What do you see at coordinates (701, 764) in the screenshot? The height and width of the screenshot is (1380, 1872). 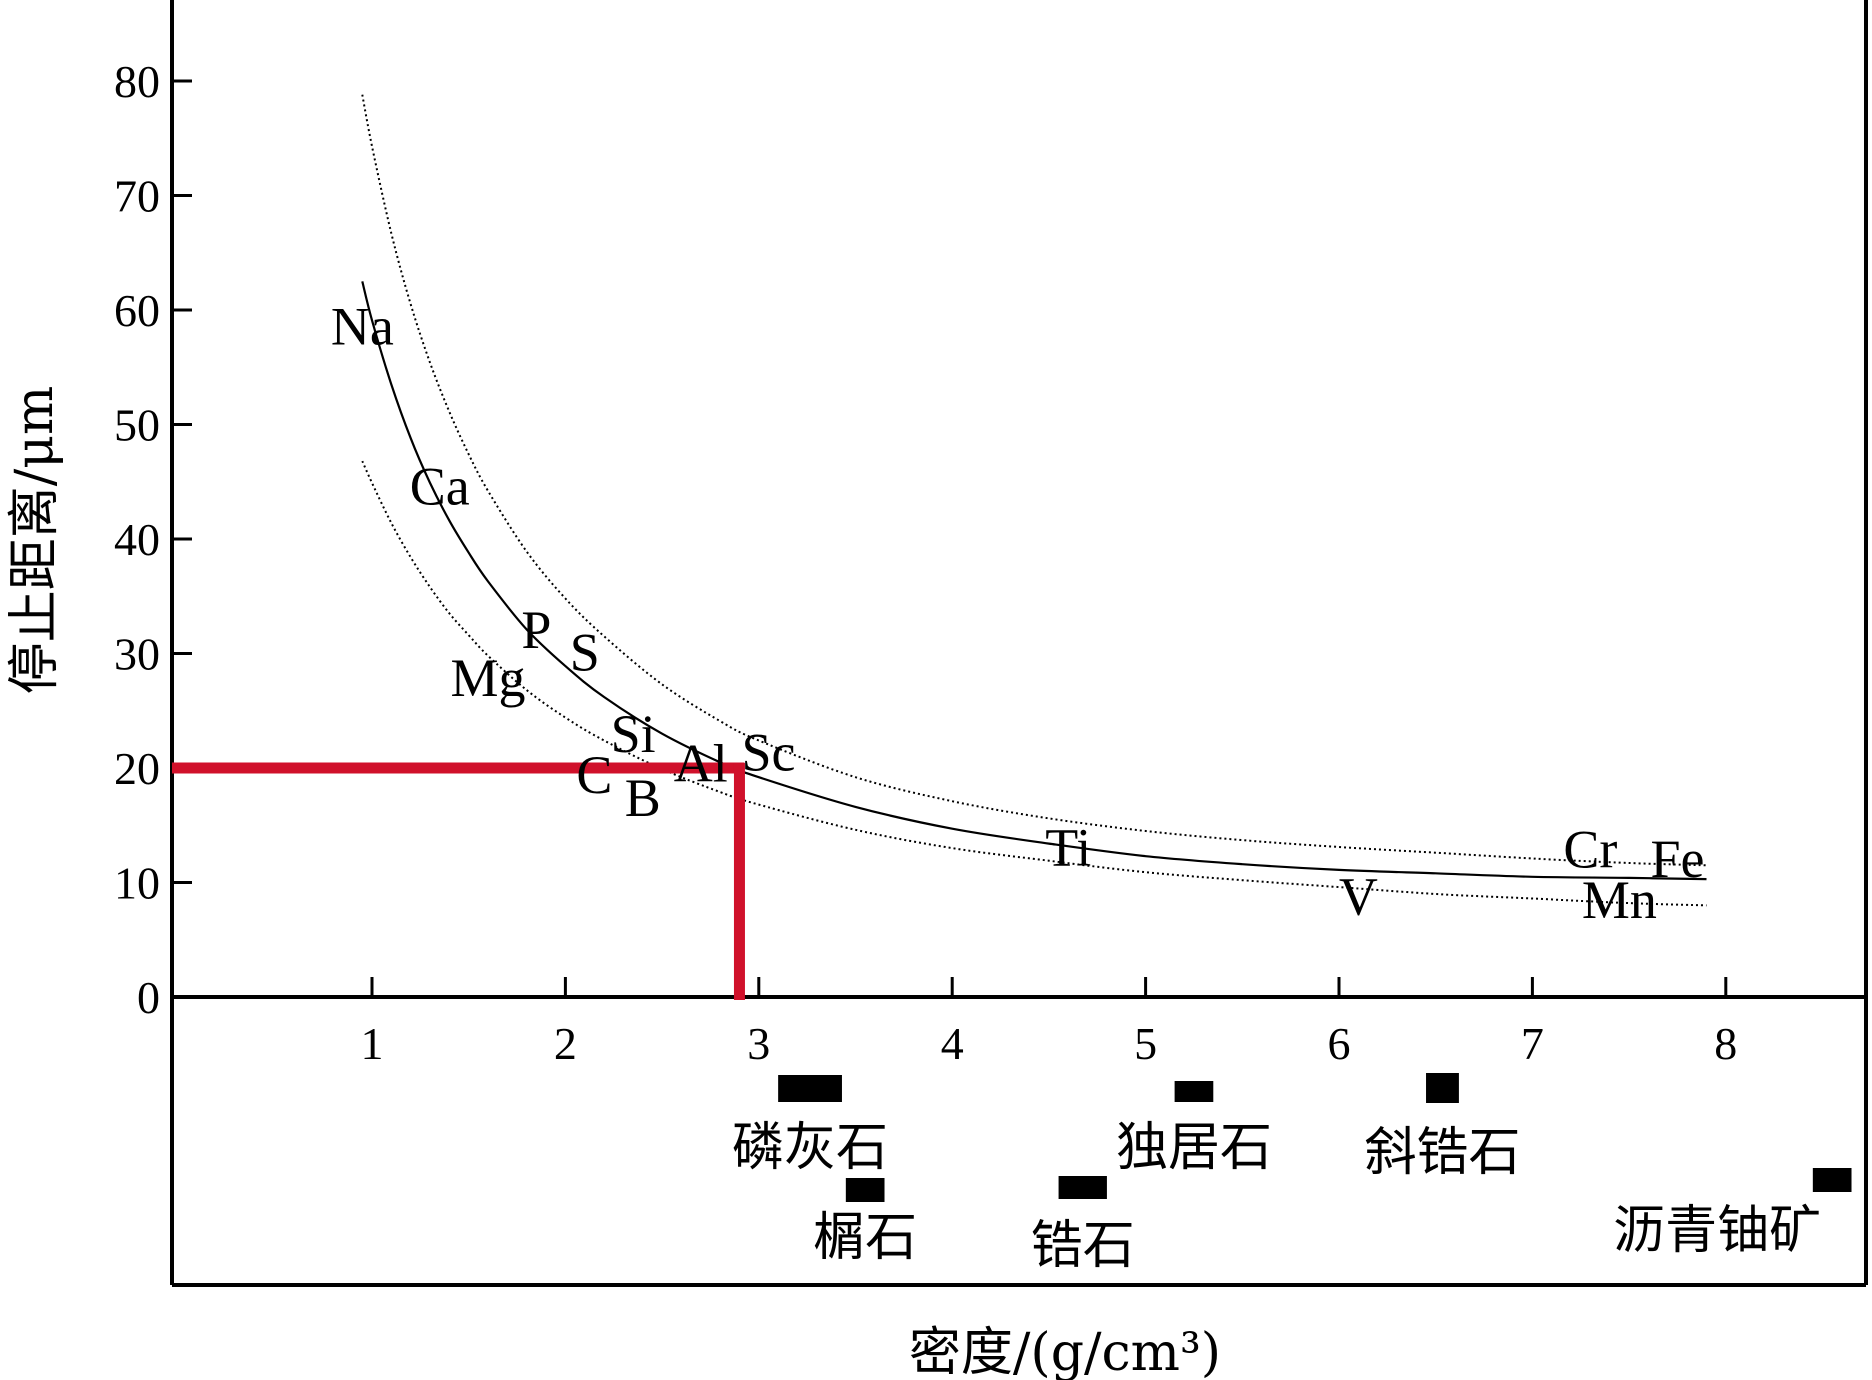 I see `element-label-al: Al` at bounding box center [701, 764].